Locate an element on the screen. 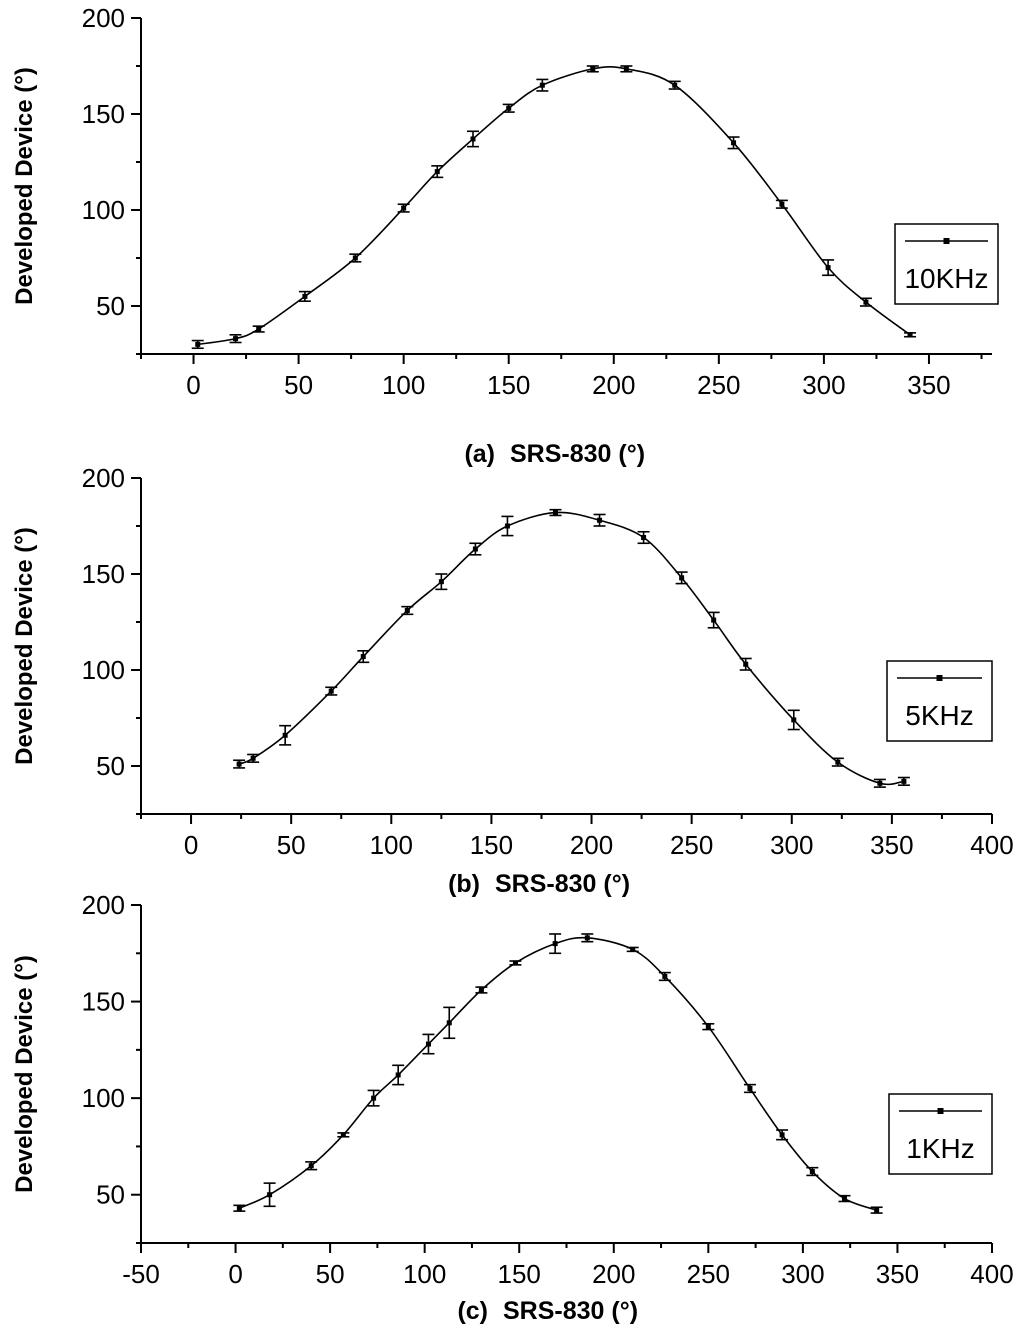 The height and width of the screenshot is (1333, 1024). legend: 10KHz is located at coordinates (946, 264).